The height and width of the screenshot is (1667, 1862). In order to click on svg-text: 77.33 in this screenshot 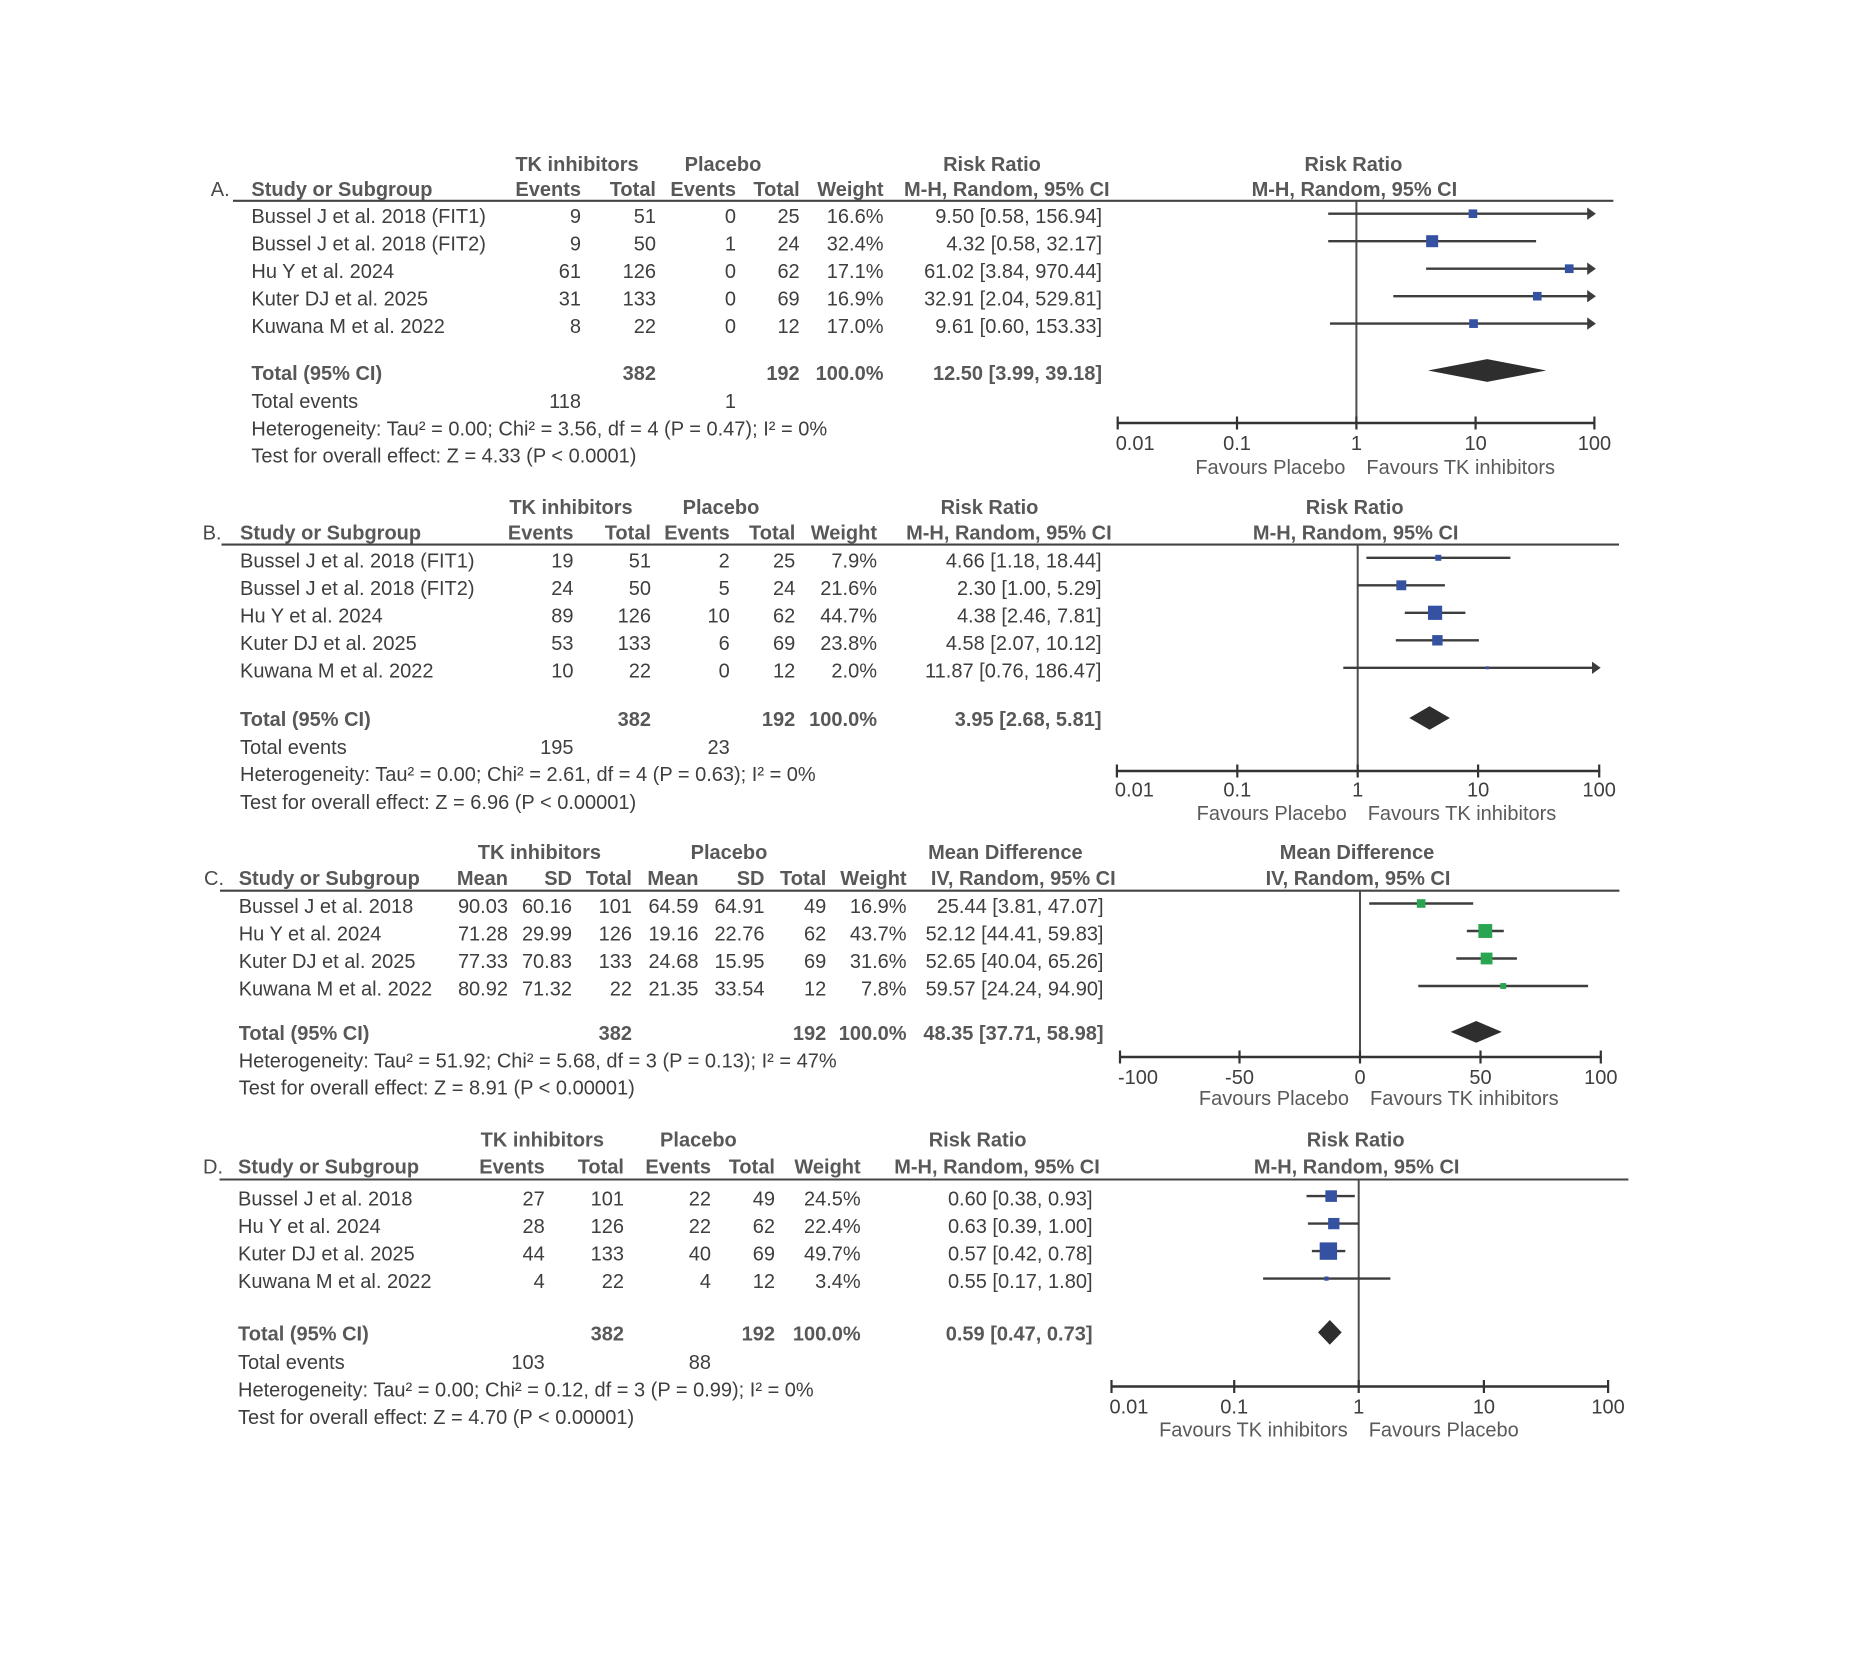, I will do `click(483, 962)`.